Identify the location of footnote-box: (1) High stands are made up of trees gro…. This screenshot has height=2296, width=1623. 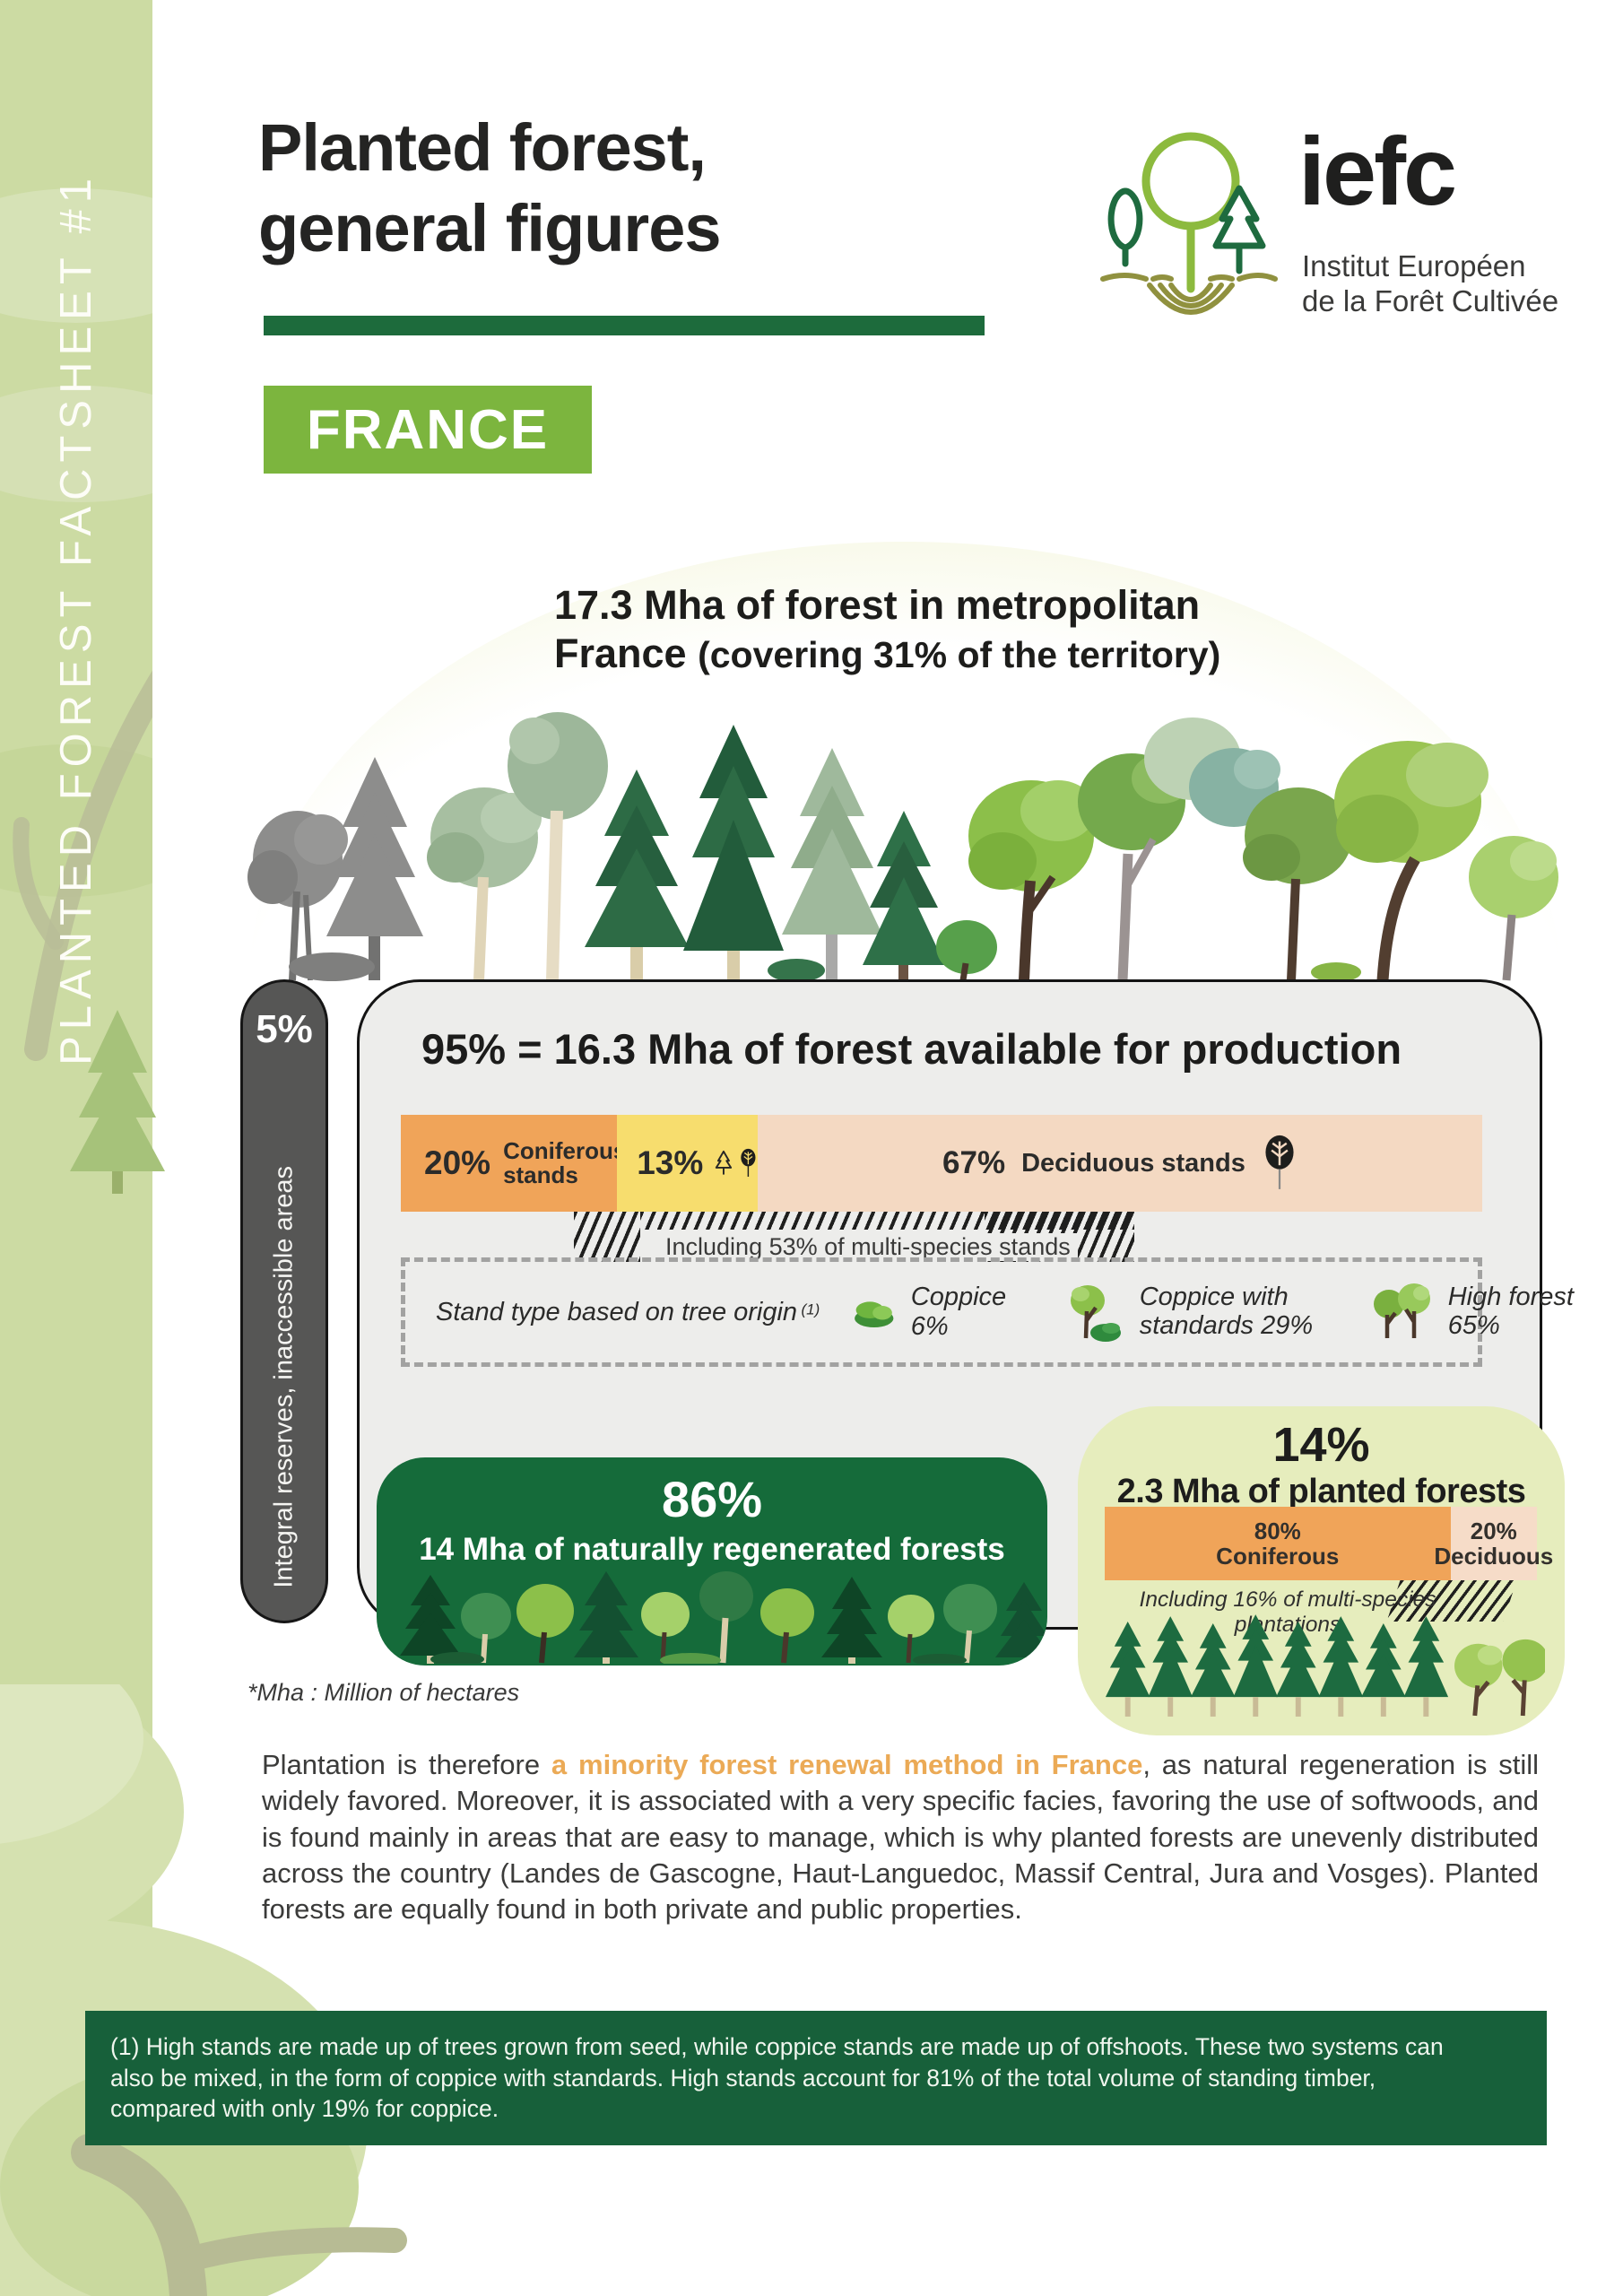
(816, 2078).